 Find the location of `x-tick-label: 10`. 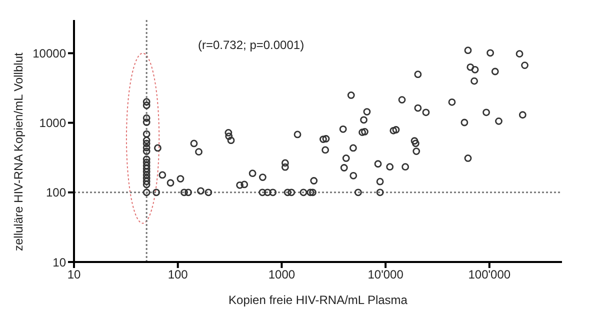

x-tick-label: 10 is located at coordinates (74, 275).